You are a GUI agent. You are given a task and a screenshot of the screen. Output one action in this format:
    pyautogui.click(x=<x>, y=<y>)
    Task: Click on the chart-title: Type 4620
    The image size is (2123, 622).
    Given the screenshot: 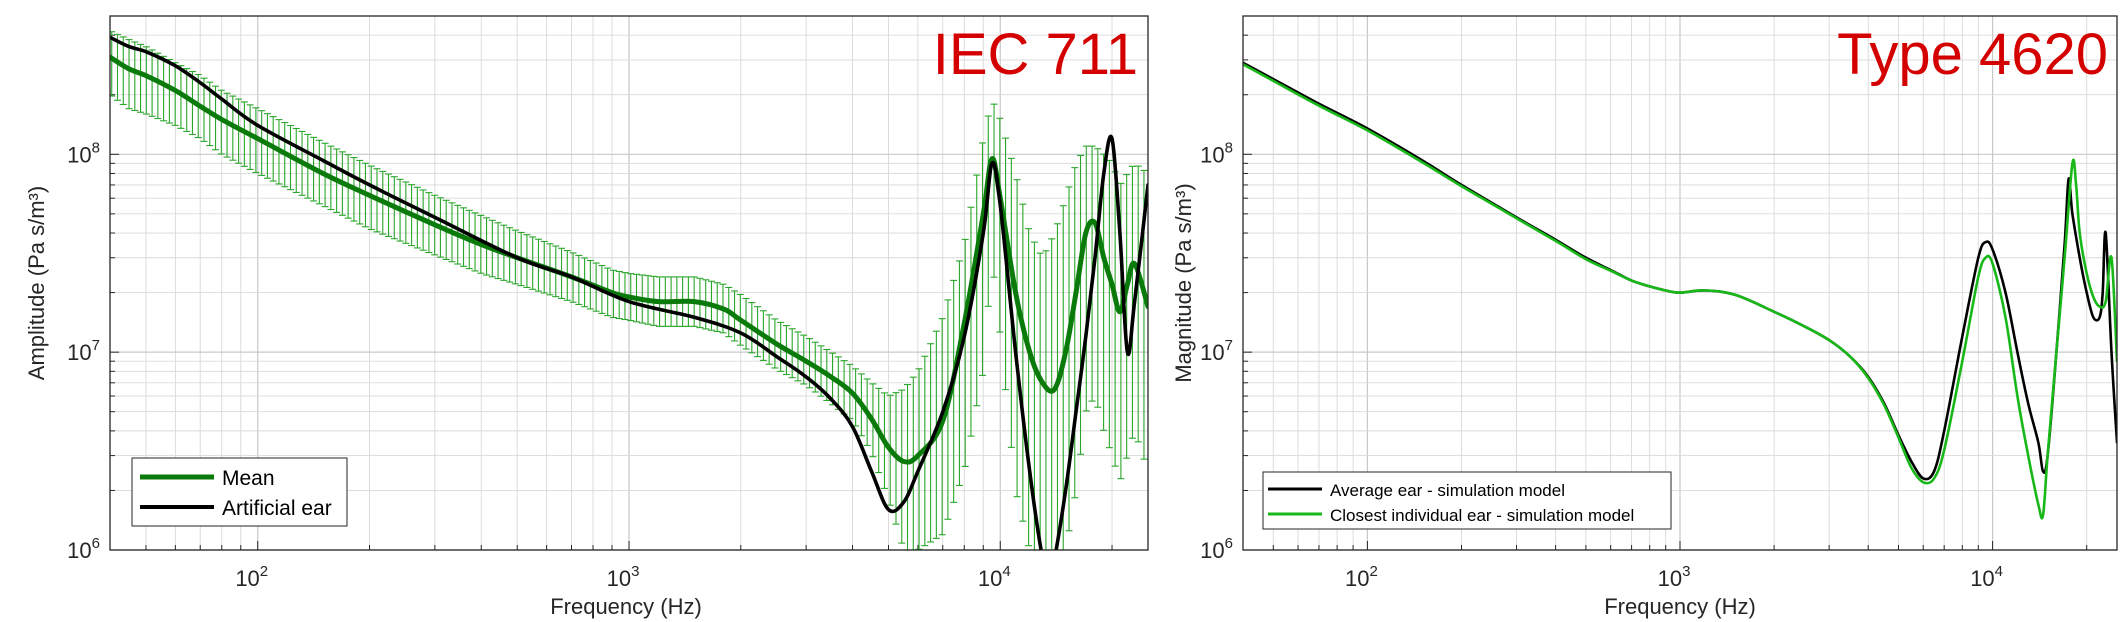 What is the action you would take?
    pyautogui.click(x=1972, y=54)
    